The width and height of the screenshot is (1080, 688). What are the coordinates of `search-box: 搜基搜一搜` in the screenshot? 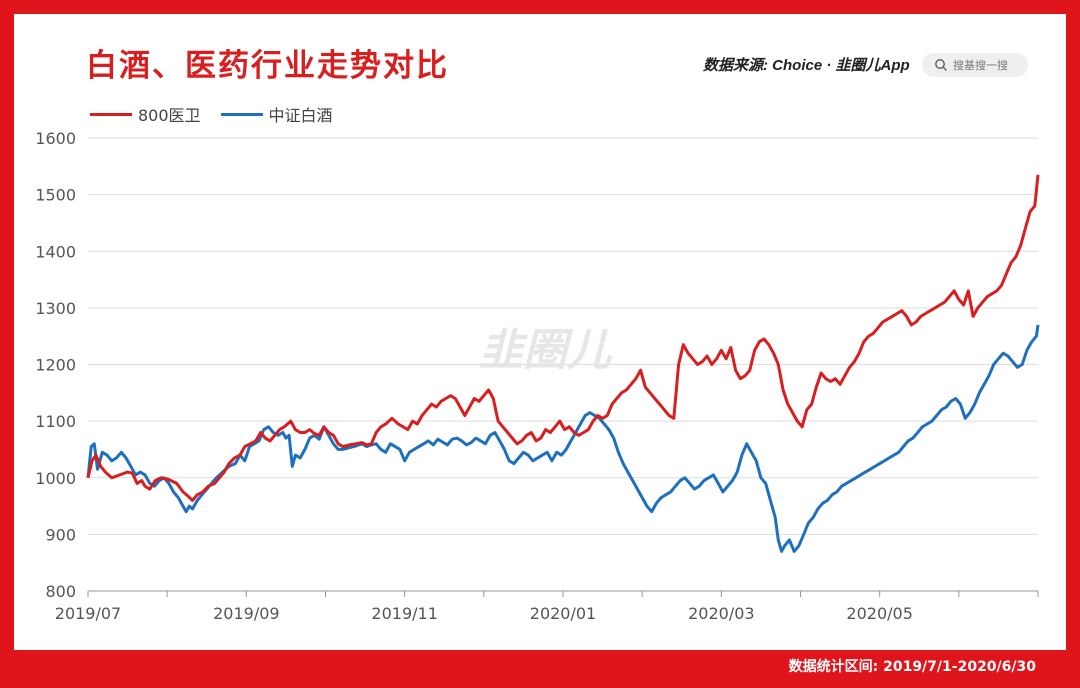 It's located at (975, 65).